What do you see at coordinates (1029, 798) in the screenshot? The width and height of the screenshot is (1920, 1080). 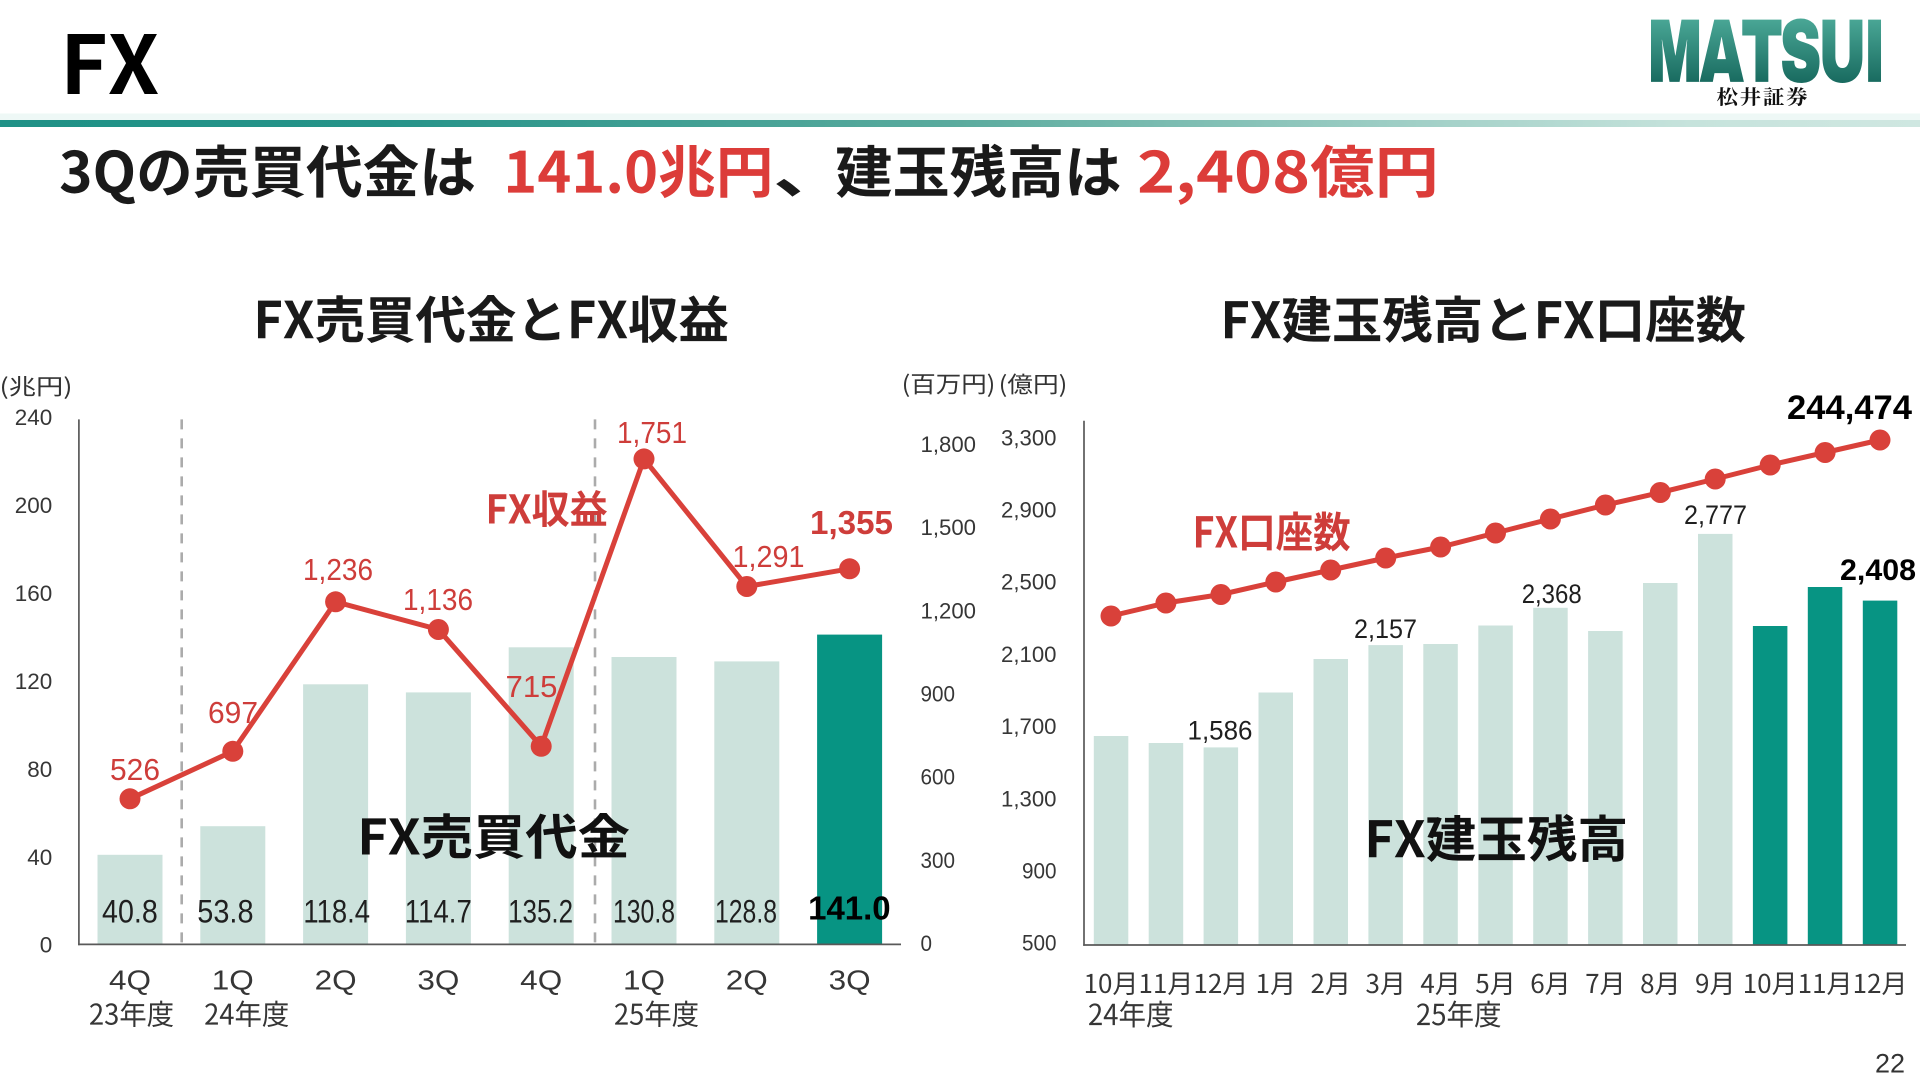 I see `svg-text: 1,300` at bounding box center [1029, 798].